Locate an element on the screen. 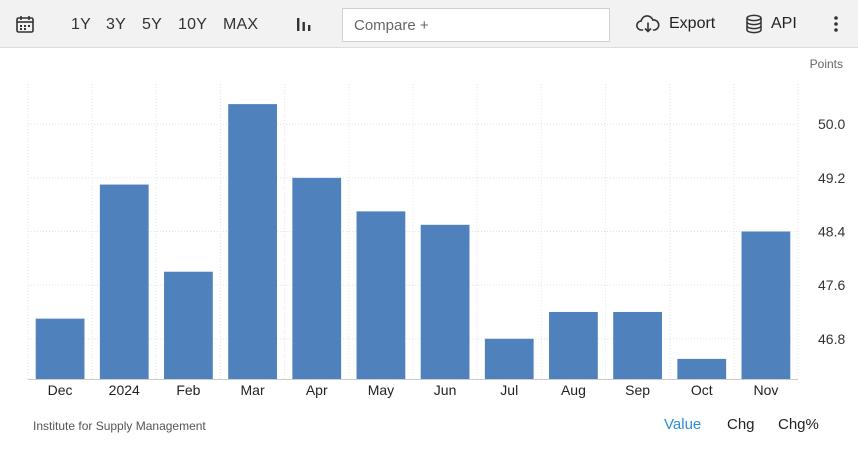 The width and height of the screenshot is (858, 453). bar-chart-icon is located at coordinates (304, 24).